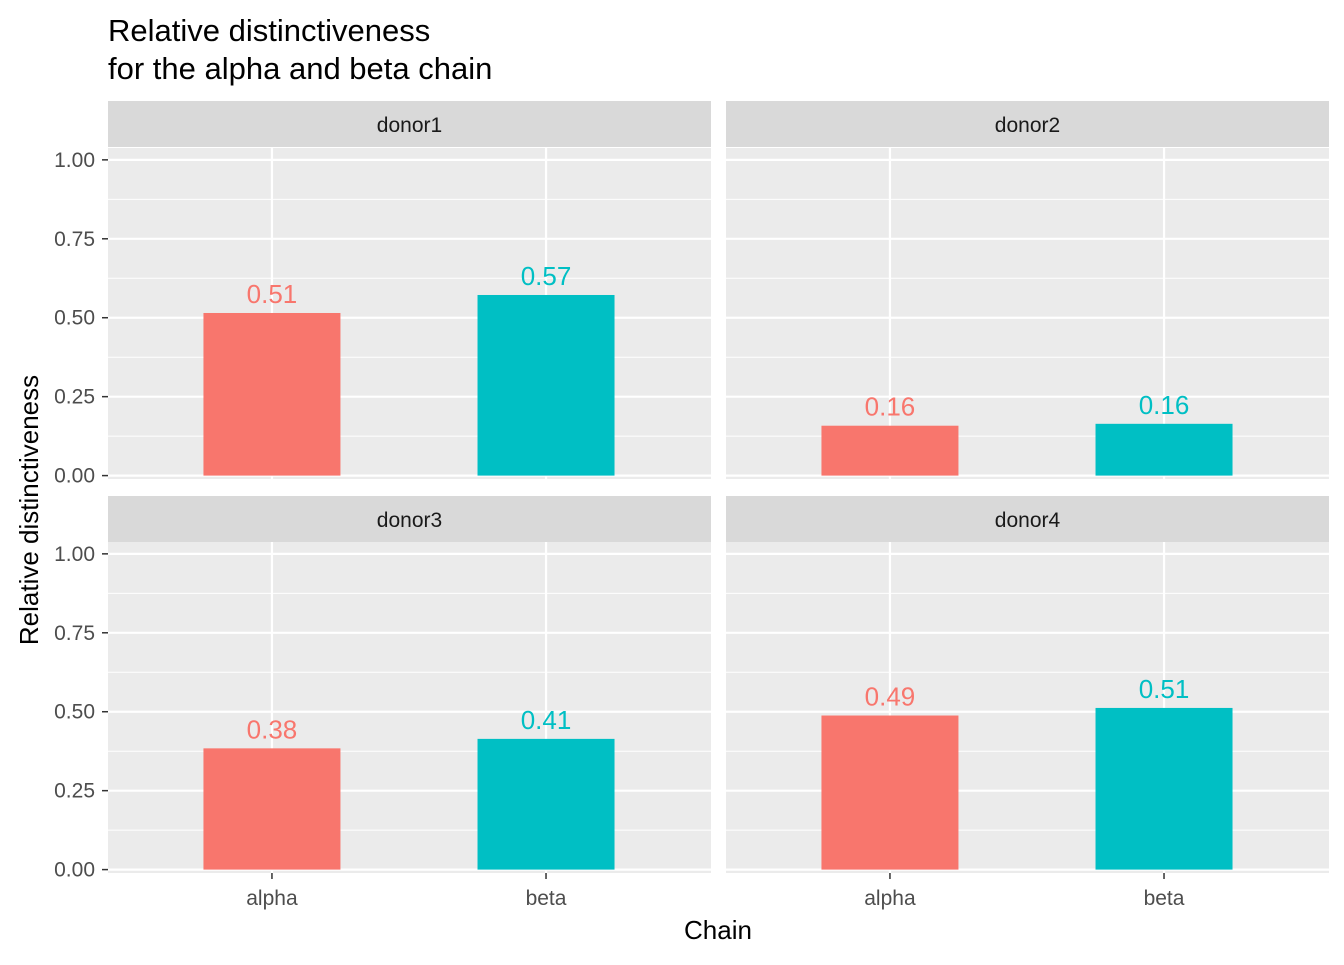 This screenshot has height=965, width=1344. Describe the element at coordinates (1164, 449) in the screenshot. I see `bar-donor2-beta` at that location.